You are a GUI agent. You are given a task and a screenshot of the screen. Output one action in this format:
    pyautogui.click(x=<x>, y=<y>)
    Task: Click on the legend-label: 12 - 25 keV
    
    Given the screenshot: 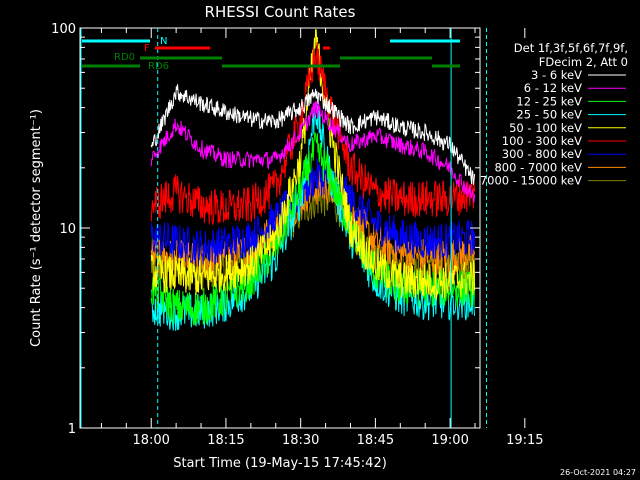 What is the action you would take?
    pyautogui.click(x=549, y=101)
    